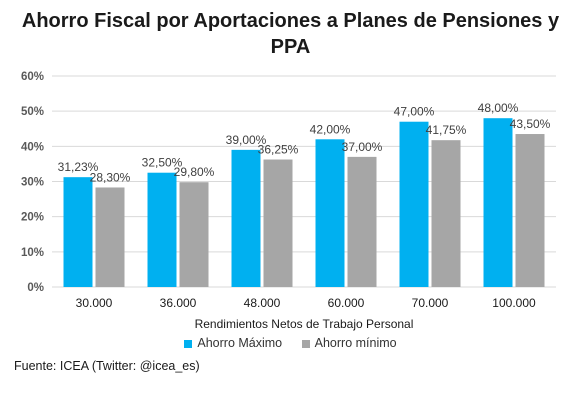 This screenshot has width=581, height=407. Describe the element at coordinates (362, 147) in the screenshot. I see `data-label: 37,00%` at that location.